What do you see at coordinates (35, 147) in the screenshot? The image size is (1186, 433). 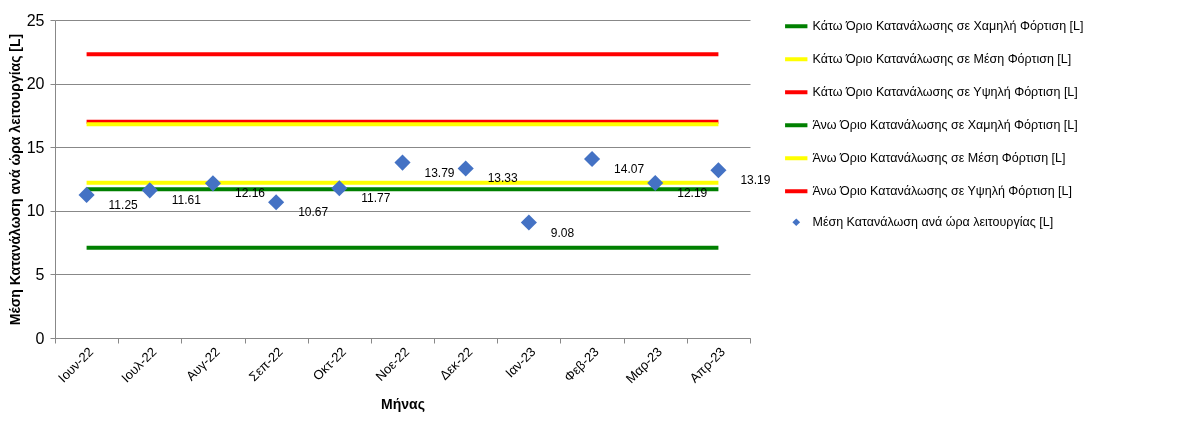 I see `y-tick-label: 15` at bounding box center [35, 147].